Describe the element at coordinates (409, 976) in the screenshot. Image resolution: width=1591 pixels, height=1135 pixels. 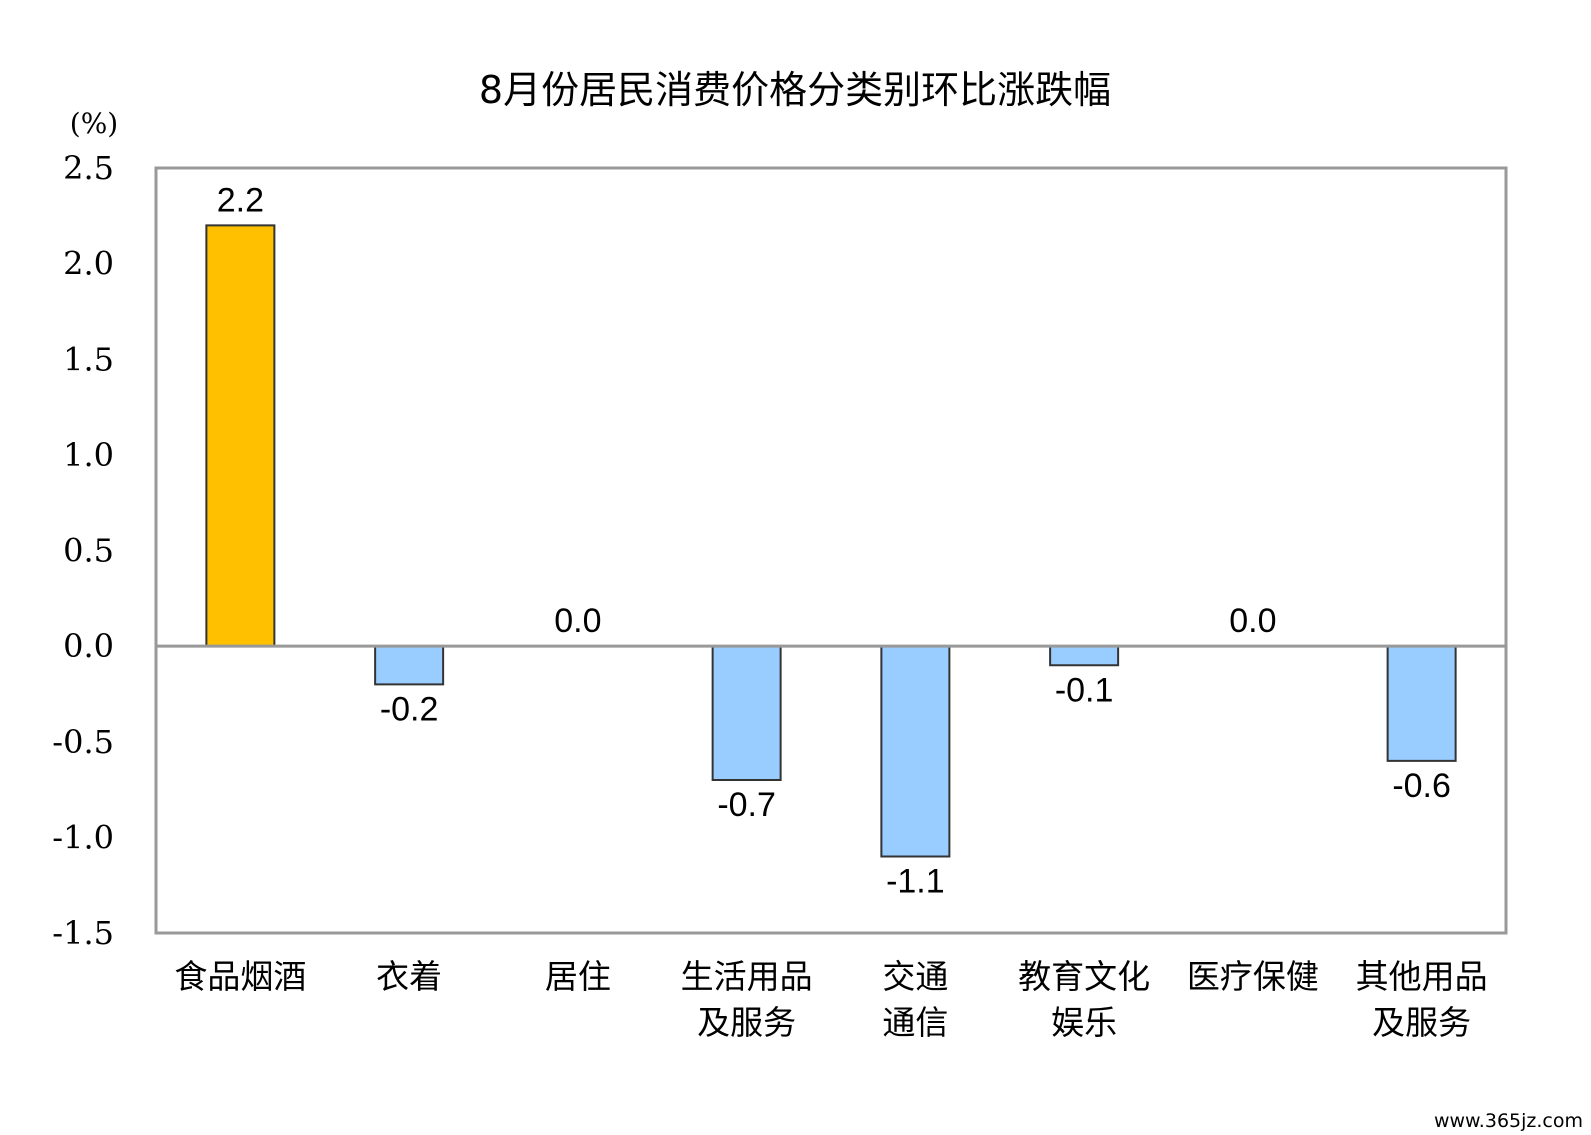
I see `category-label: 衣着` at that location.